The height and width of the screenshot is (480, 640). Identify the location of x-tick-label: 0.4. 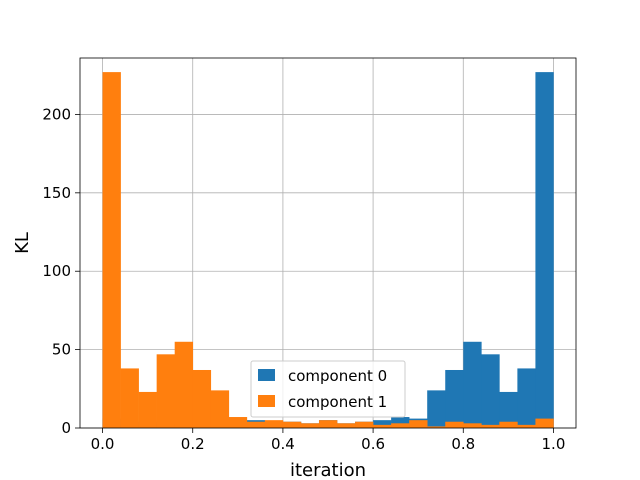
(283, 444).